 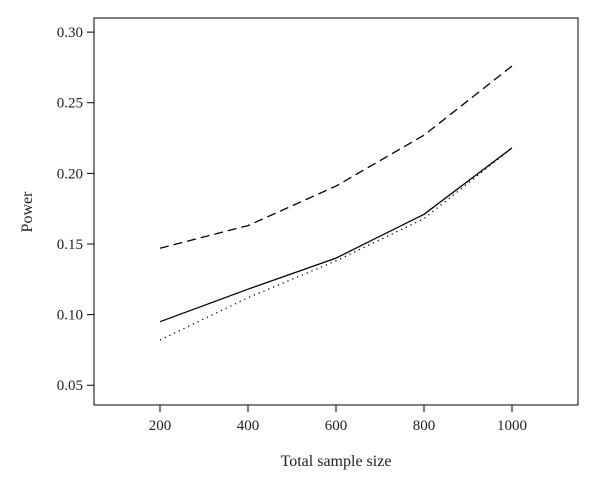 What do you see at coordinates (27, 212) in the screenshot?
I see `y-axis-label: Power` at bounding box center [27, 212].